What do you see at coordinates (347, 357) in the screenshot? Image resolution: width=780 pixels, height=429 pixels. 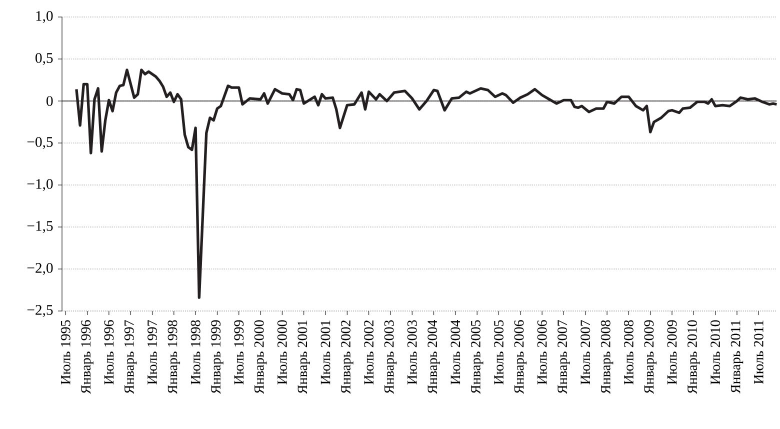 I see `x-tick-label: Январь 2002` at bounding box center [347, 357].